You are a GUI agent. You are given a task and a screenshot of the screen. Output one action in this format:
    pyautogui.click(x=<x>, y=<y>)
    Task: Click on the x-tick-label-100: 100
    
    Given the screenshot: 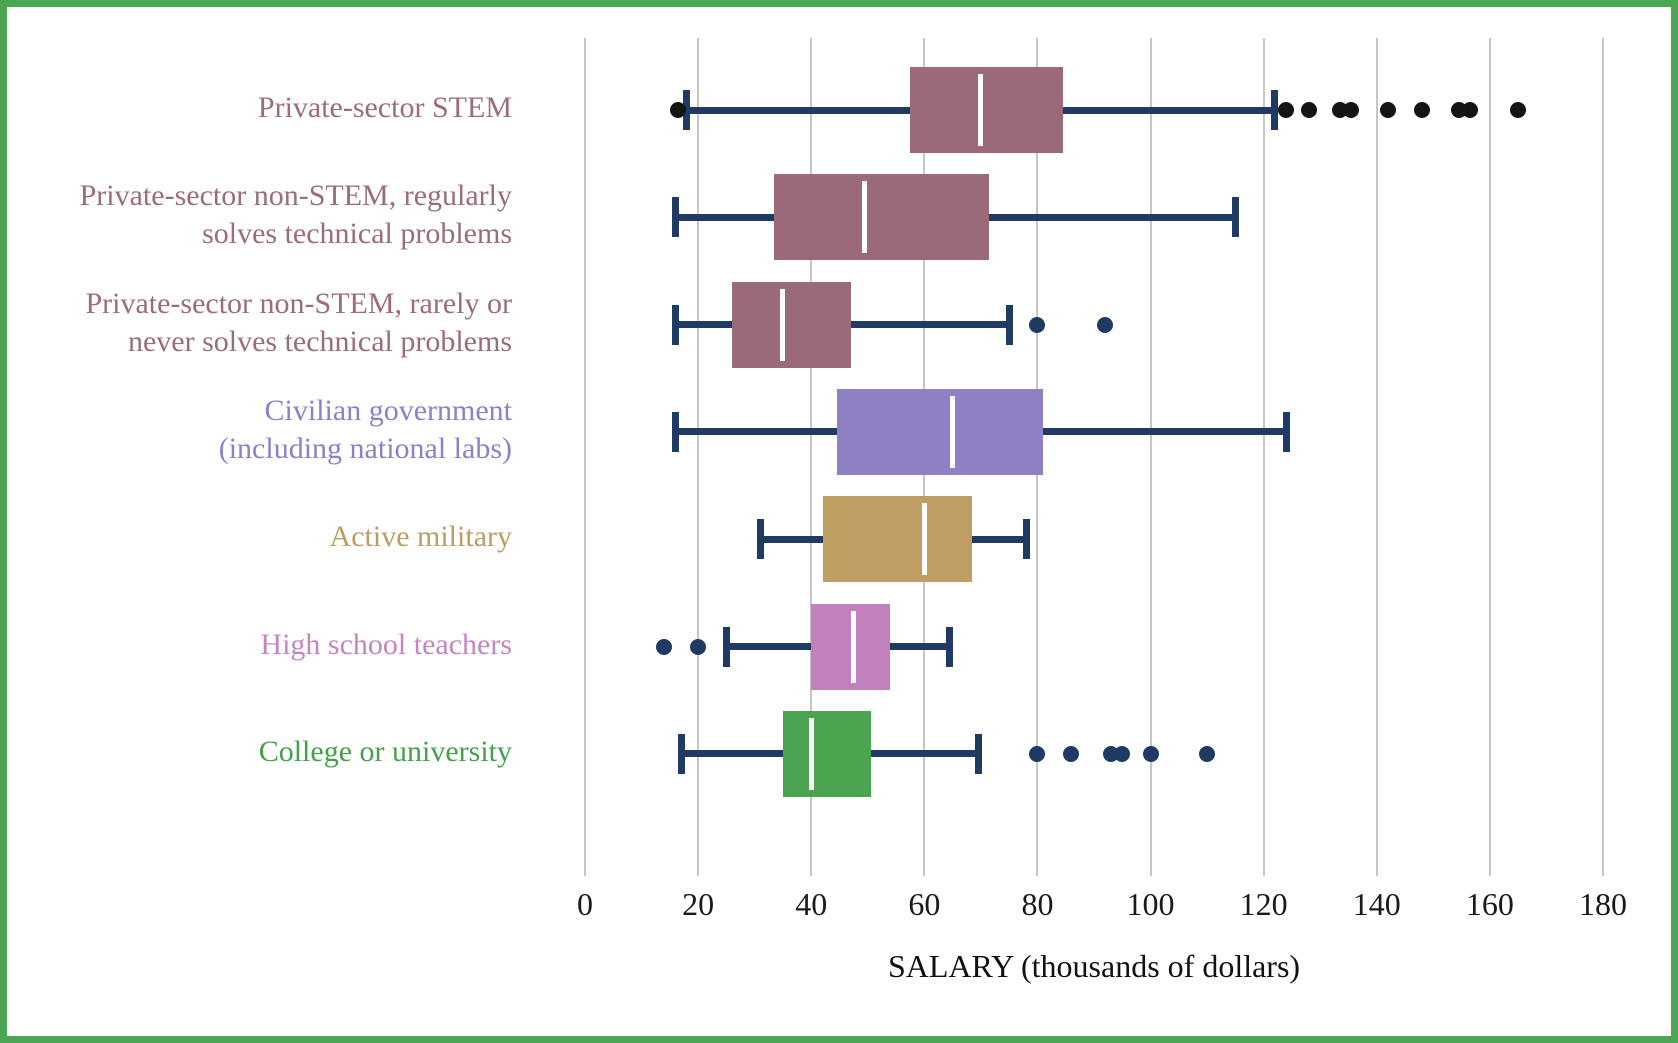 What is the action you would take?
    pyautogui.click(x=1150, y=904)
    